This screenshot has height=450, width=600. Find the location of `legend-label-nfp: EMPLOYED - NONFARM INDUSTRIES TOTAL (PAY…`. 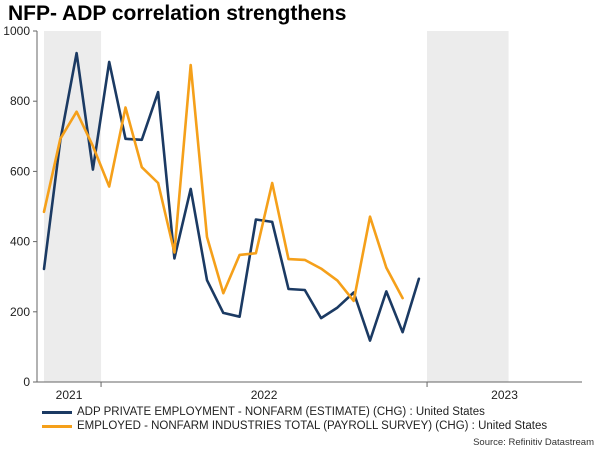

legend-label-nfp: EMPLOYED - NONFARM INDUSTRIES TOTAL (PAY… is located at coordinates (312, 426).